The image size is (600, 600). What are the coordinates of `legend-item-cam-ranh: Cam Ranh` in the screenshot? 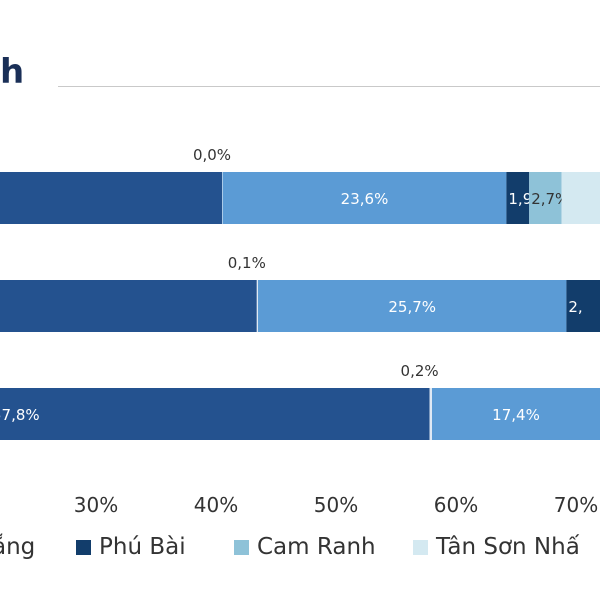 It's located at (305, 547).